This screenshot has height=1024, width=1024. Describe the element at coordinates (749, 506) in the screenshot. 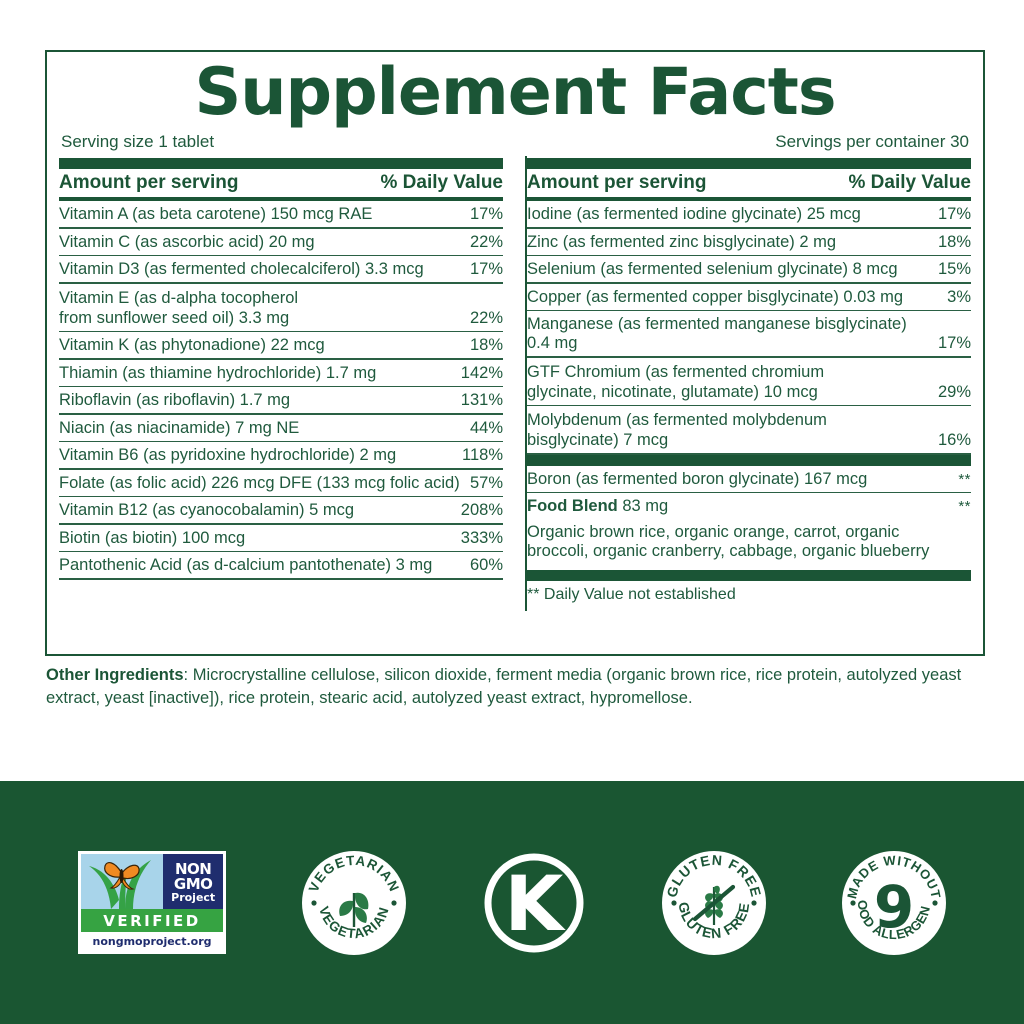

I see `table-row-food-blend: Food Blend 83 mg **` at that location.